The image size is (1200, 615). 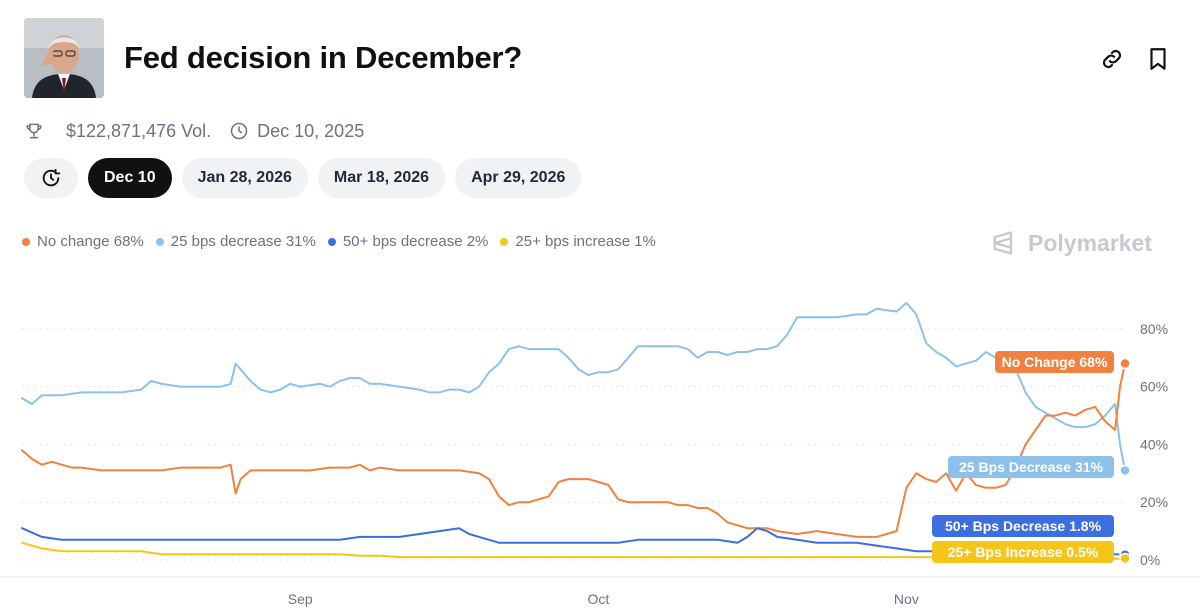 I want to click on market-title: Fed decision in December?, so click(x=323, y=57).